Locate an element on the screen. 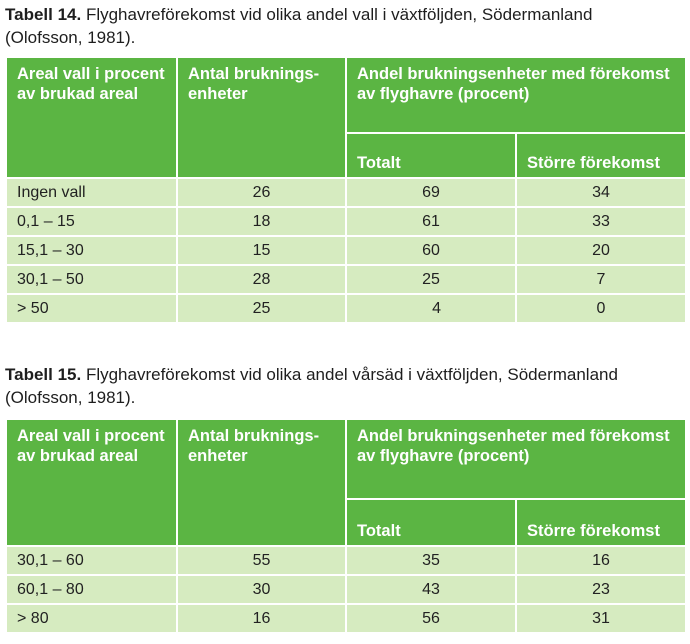  table-row: 0,1 – 15 18 61 33 is located at coordinates (346, 221).